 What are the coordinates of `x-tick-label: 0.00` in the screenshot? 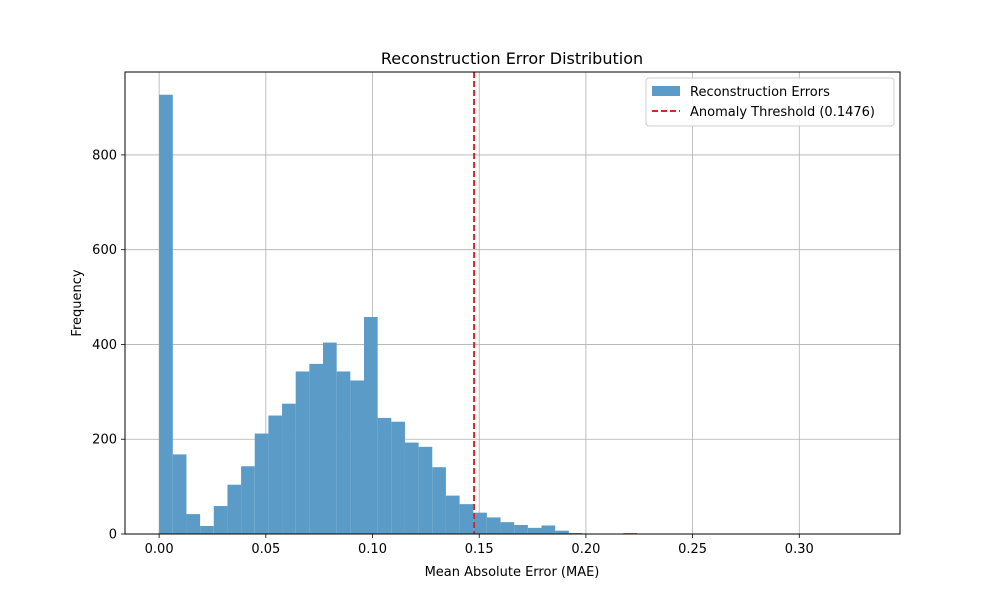 It's located at (159, 549).